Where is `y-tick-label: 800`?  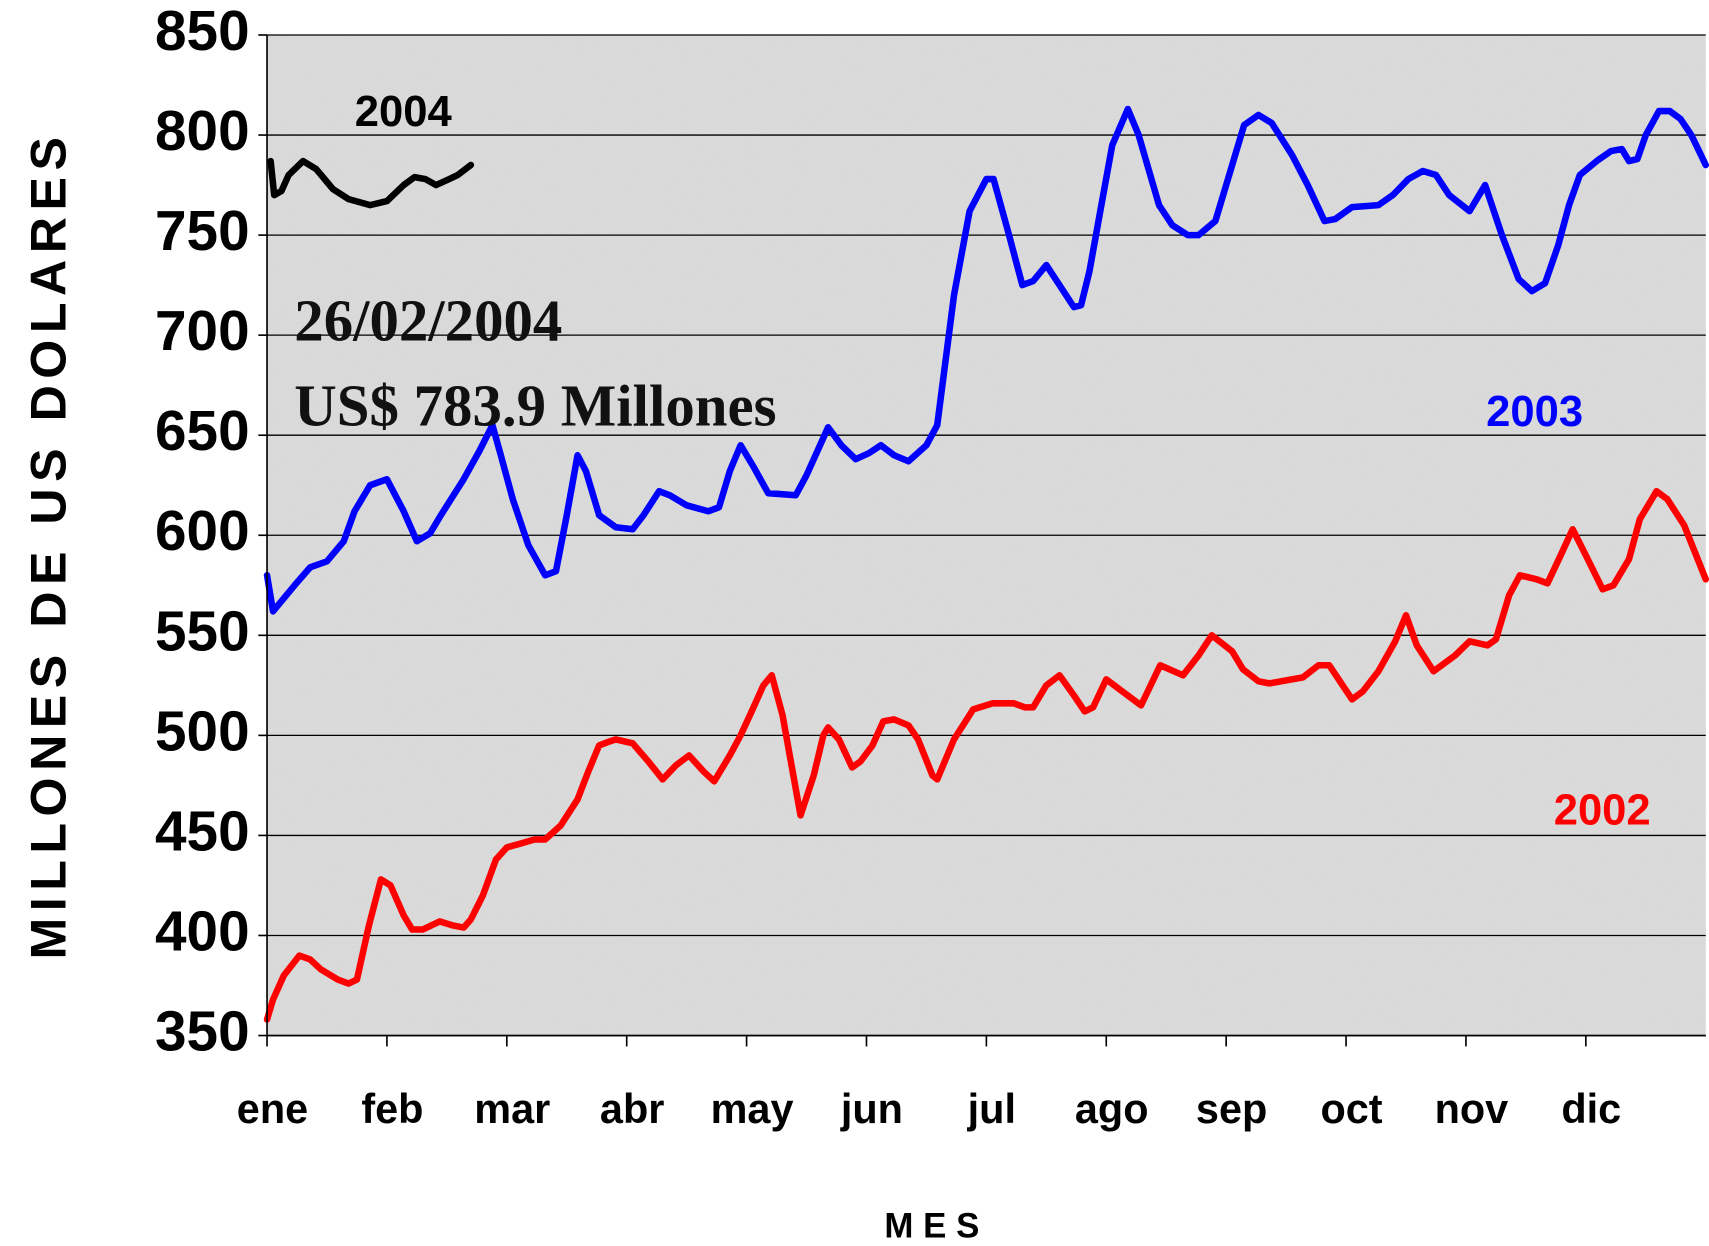 y-tick-label: 800 is located at coordinates (202, 131).